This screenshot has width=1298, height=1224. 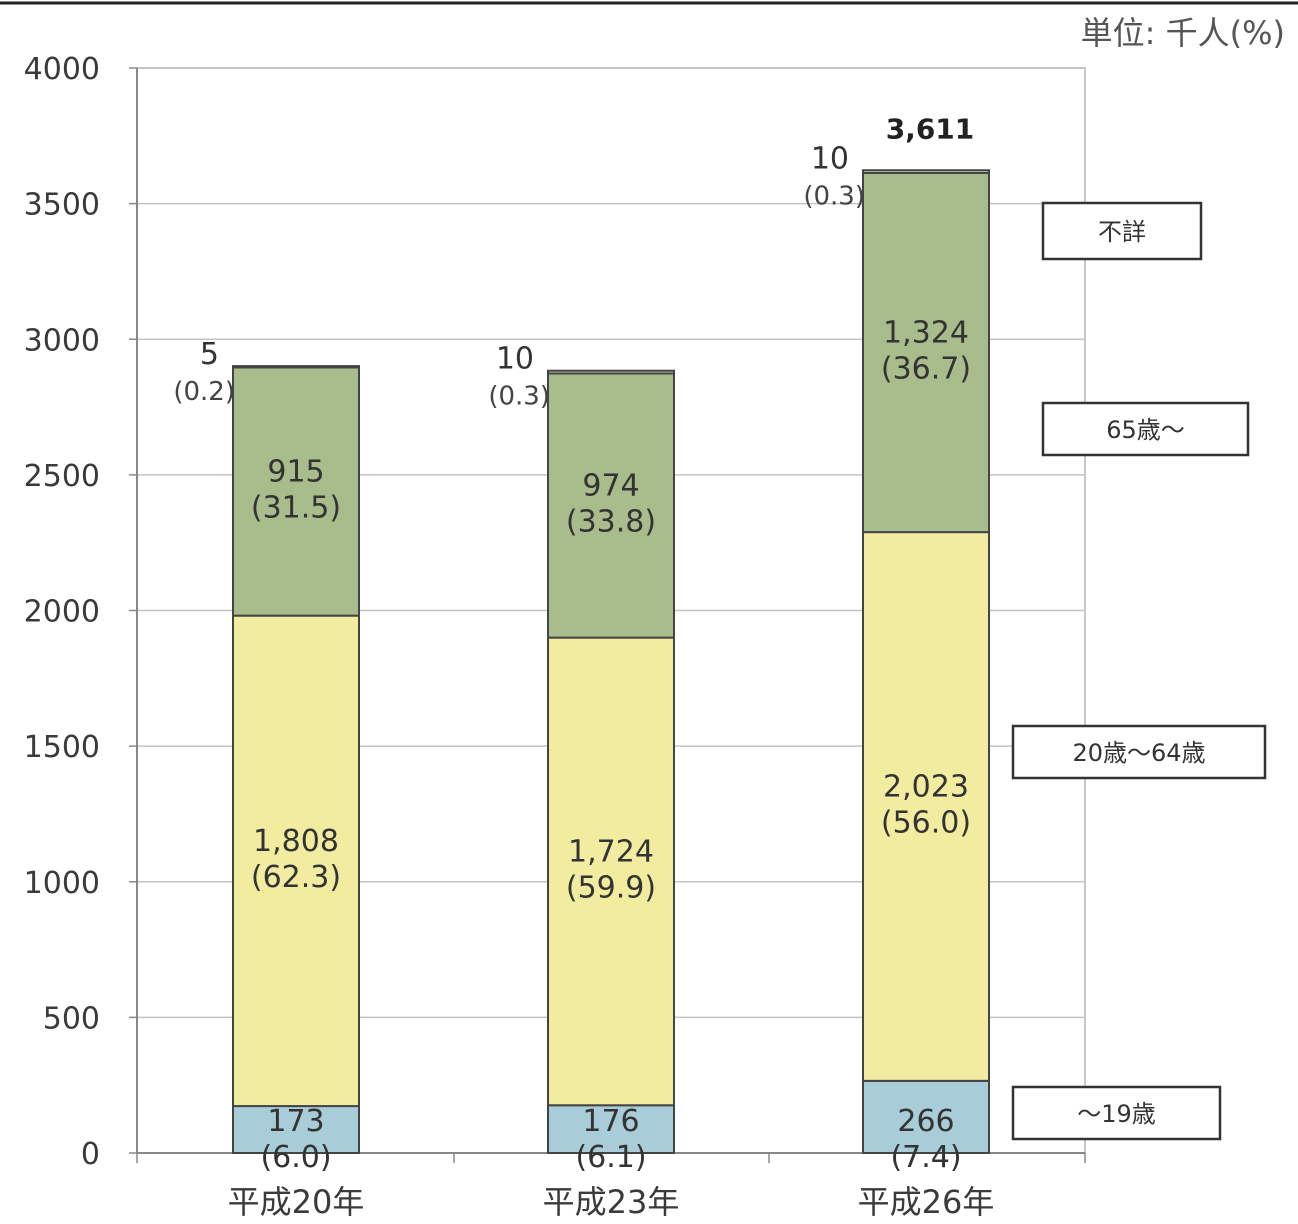 I want to click on data-label-value: 5, so click(x=209, y=354).